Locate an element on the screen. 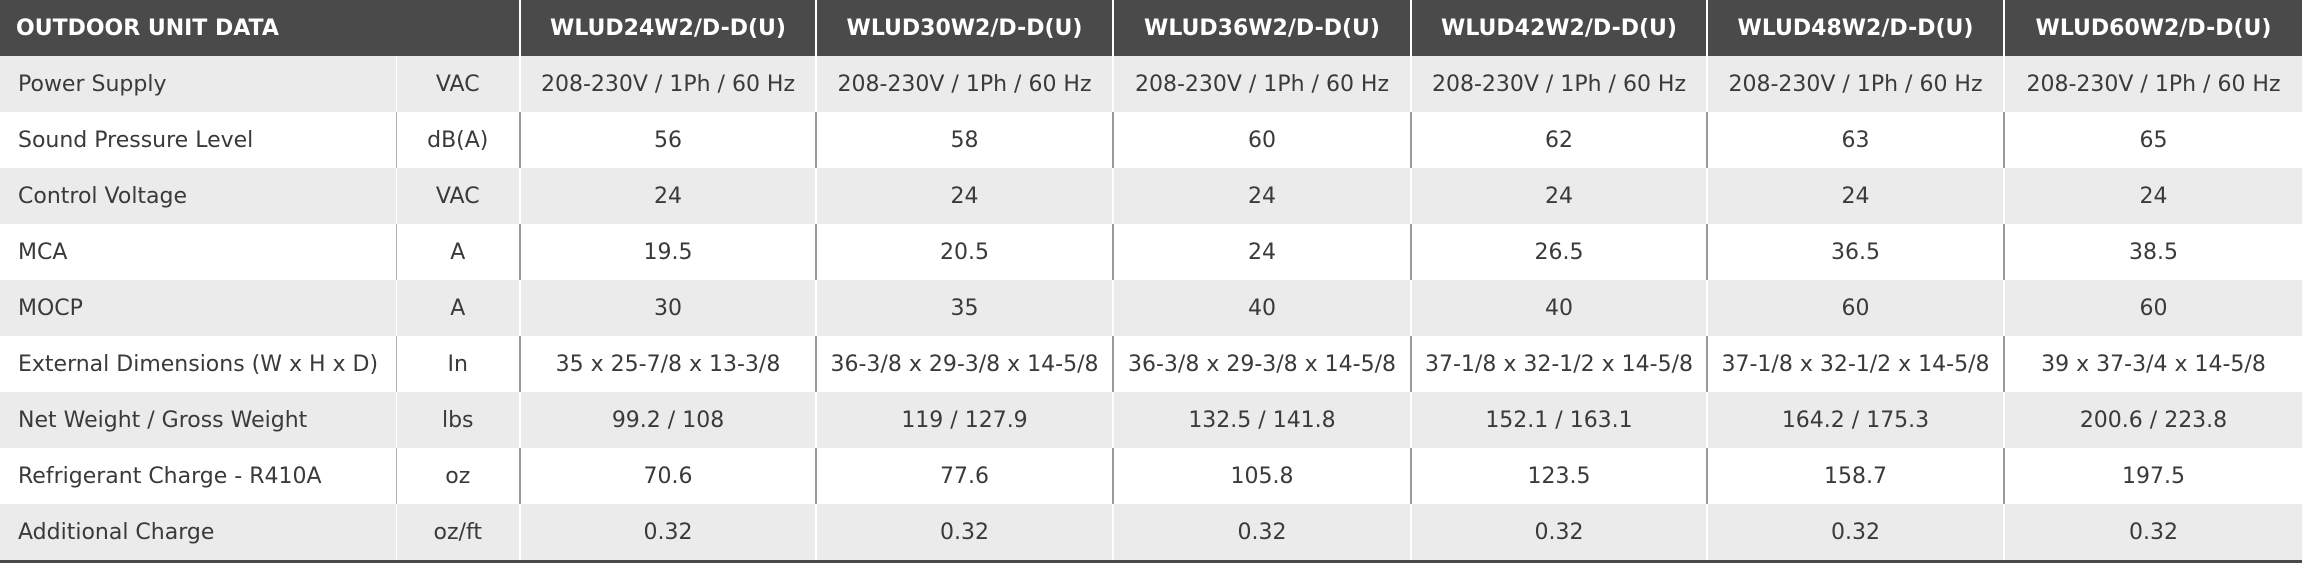  table-title: OUTDOOR UNIT DATA is located at coordinates (260, 28).